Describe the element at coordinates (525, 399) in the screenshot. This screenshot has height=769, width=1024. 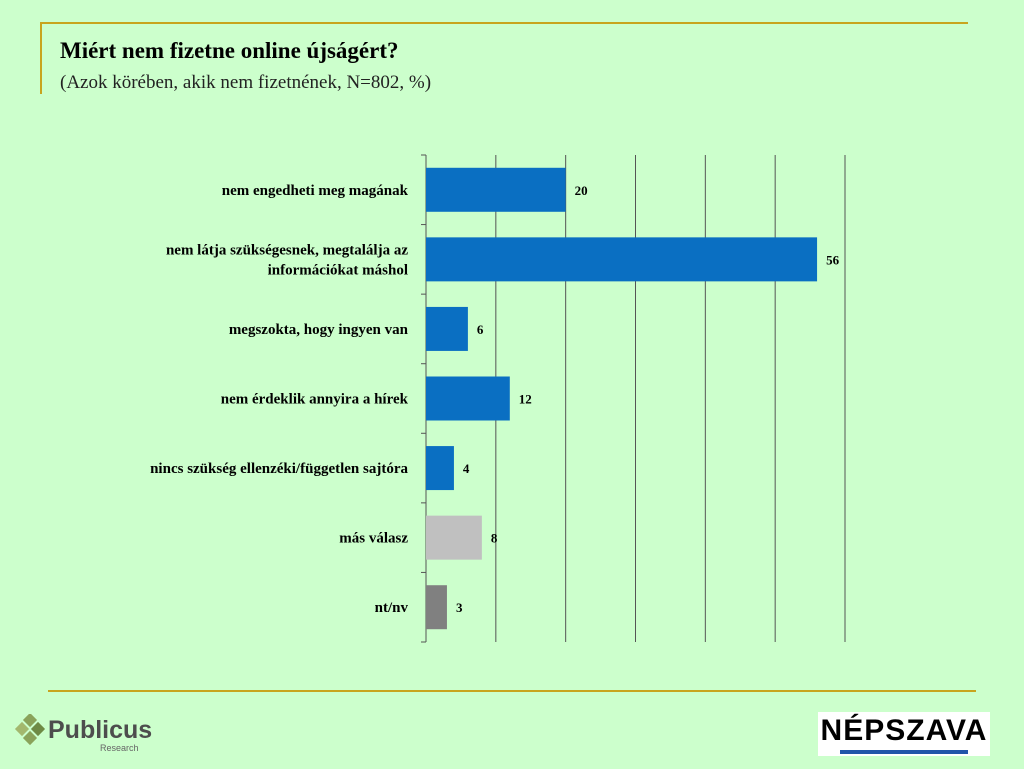
I see `data-label: 12` at that location.